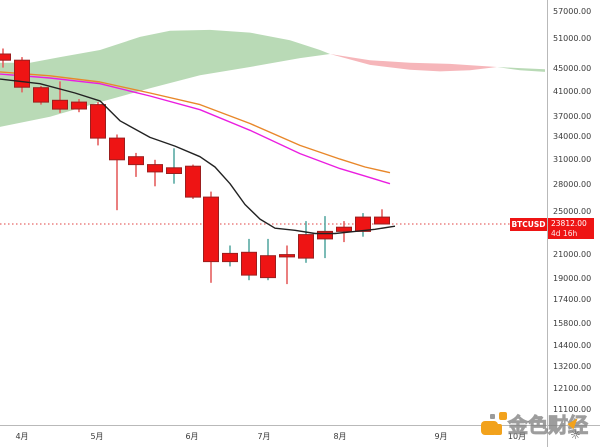  I want to click on price-tick-label: 41000.00, so click(572, 91).